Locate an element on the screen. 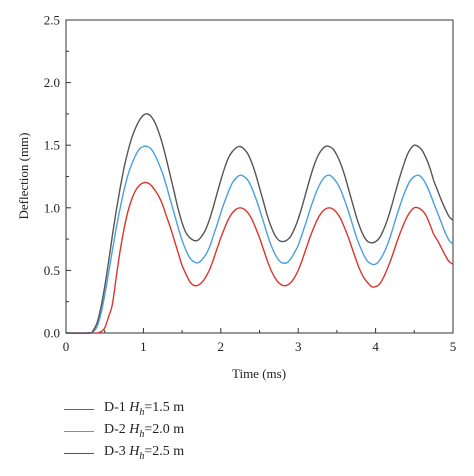  x-axis: 0 1 2 3 4 5 is located at coordinates (260, 341).